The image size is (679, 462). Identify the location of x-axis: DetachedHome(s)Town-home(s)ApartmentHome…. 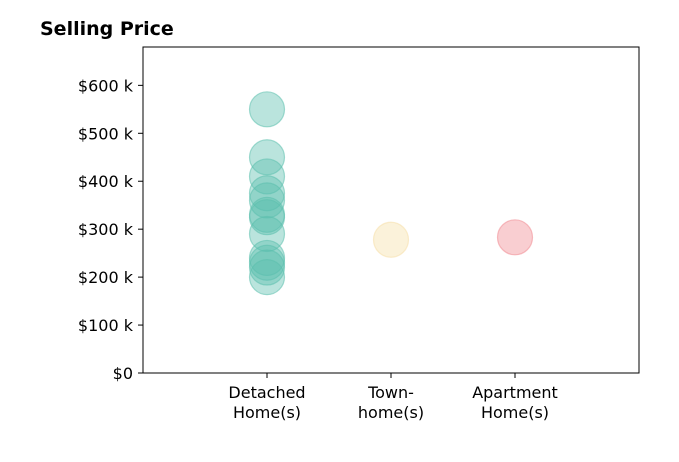
(393, 397).